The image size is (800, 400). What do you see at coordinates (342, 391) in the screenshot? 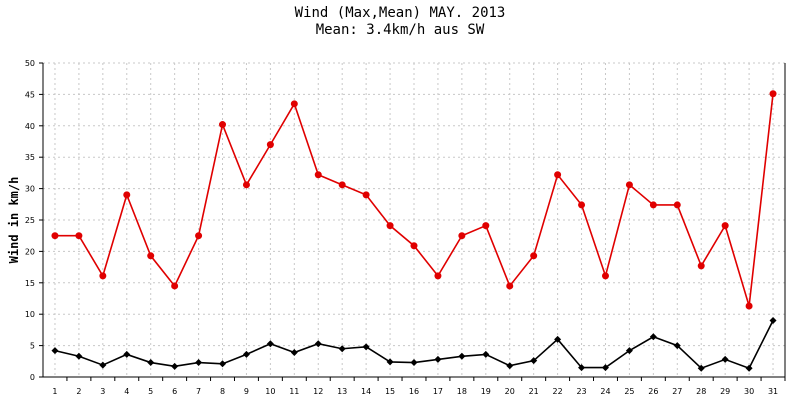
I see `x-tick-label: 13` at bounding box center [342, 391].